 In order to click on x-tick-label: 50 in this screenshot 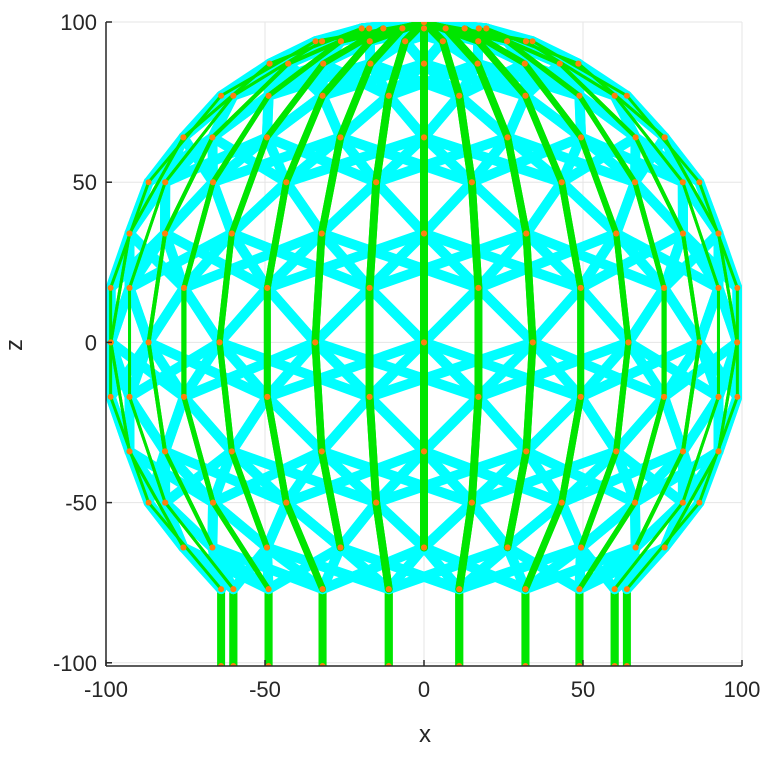, I will do `click(583, 689)`.